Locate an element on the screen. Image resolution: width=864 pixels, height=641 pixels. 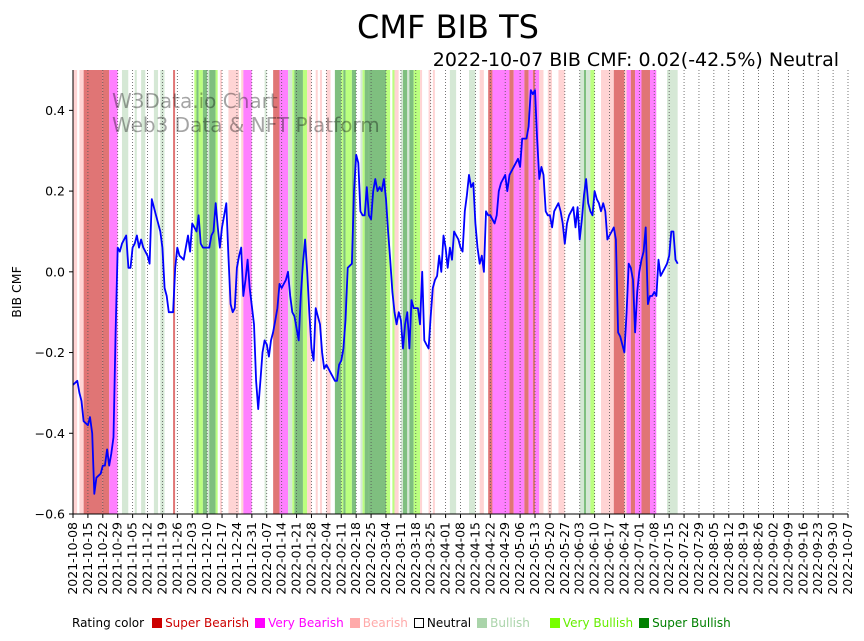
x-tick-label-14: 2022-01-14 is located at coordinates (281, 558).